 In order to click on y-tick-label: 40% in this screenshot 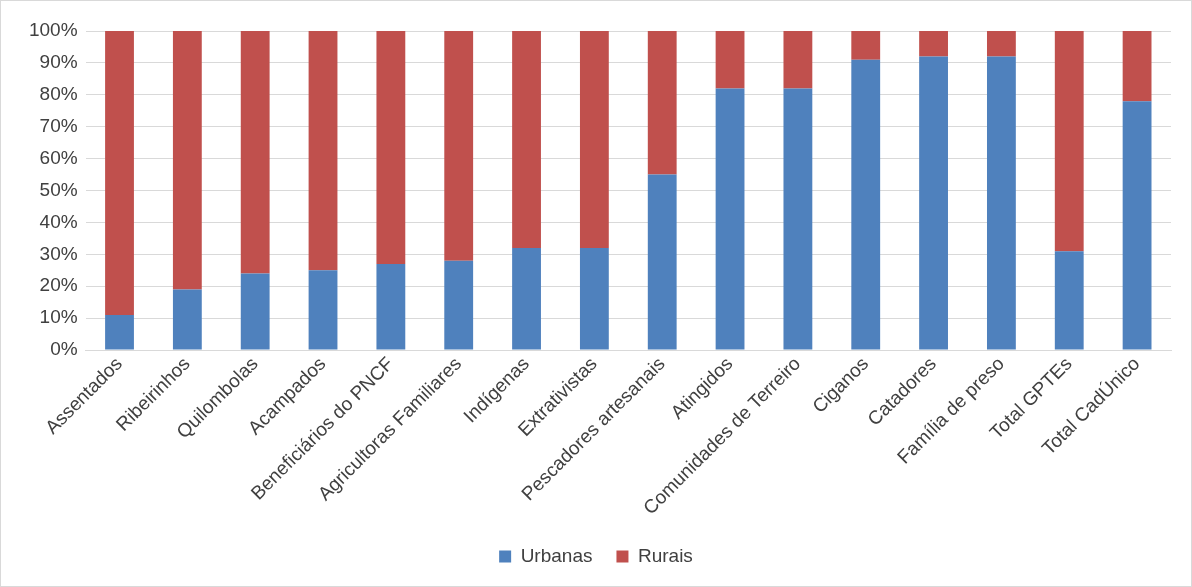, I will do `click(58, 221)`.